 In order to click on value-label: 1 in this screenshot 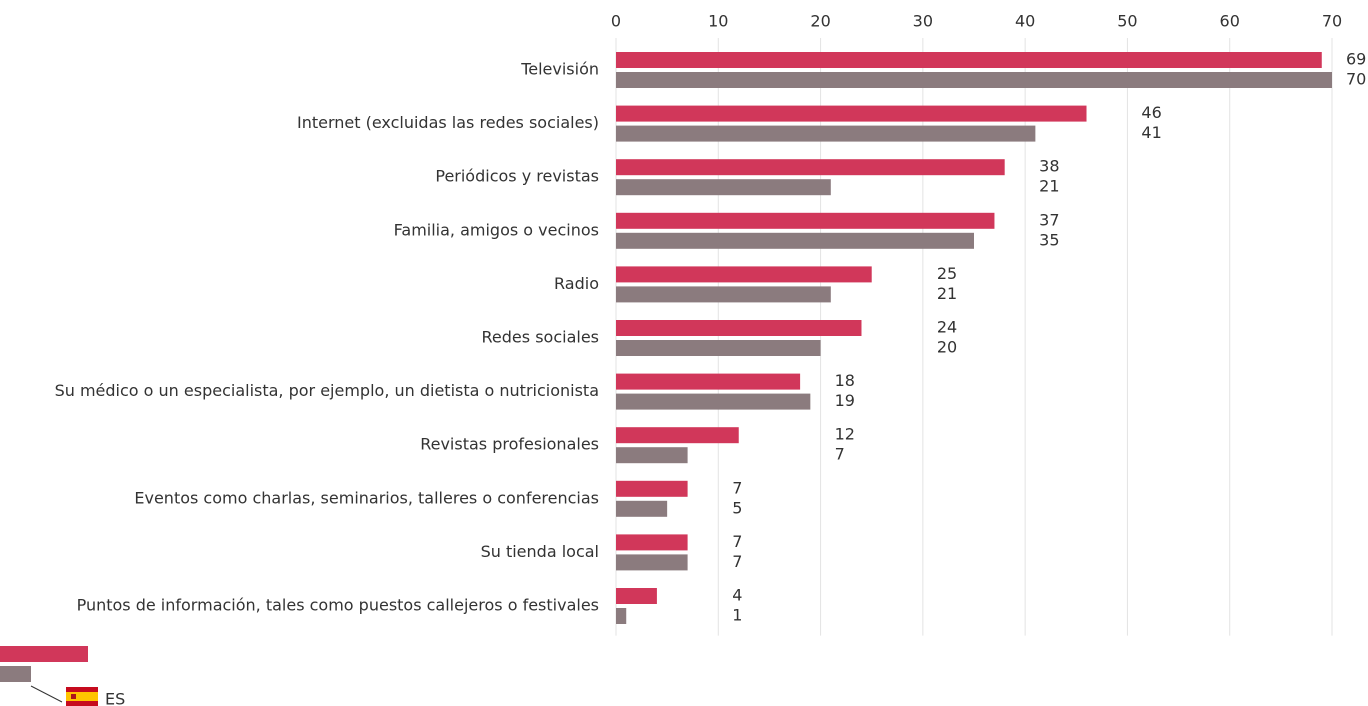, I will do `click(737, 615)`.